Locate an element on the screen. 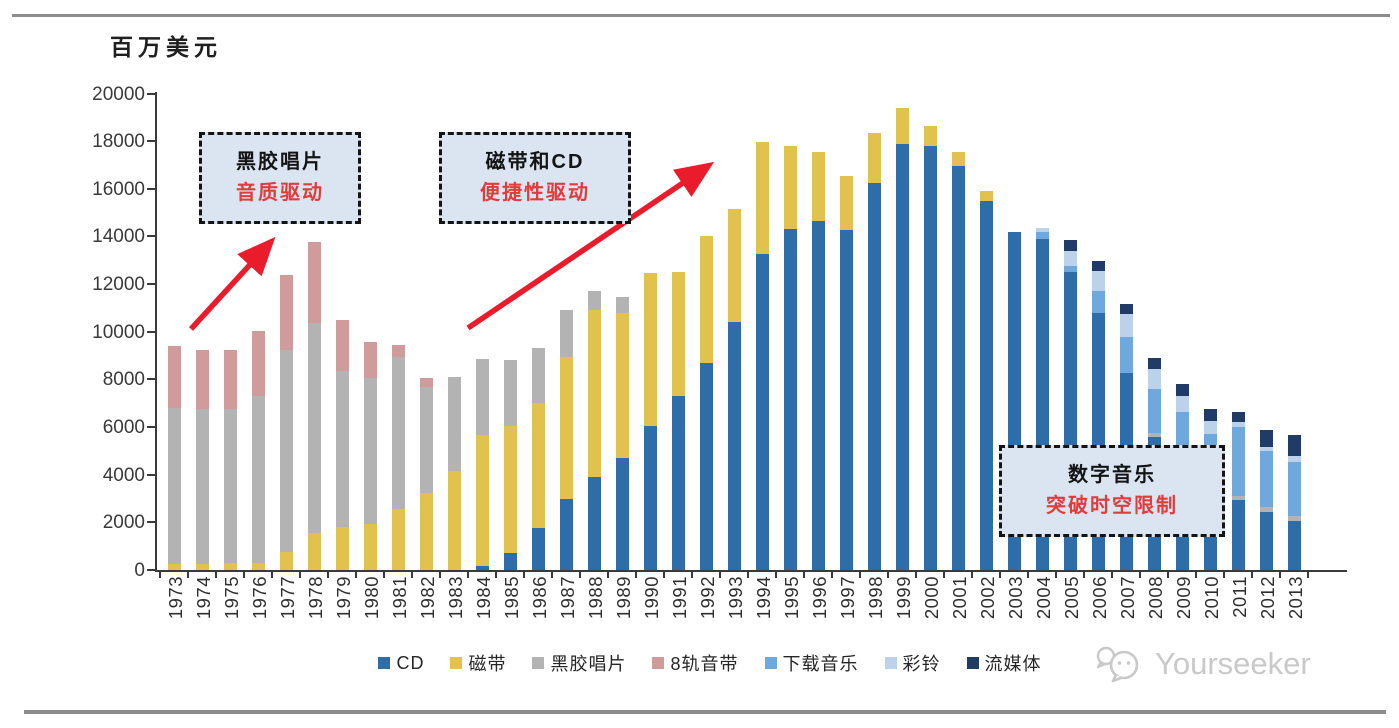 This screenshot has height=728, width=1399. legend-swatch-CD is located at coordinates (384, 663).